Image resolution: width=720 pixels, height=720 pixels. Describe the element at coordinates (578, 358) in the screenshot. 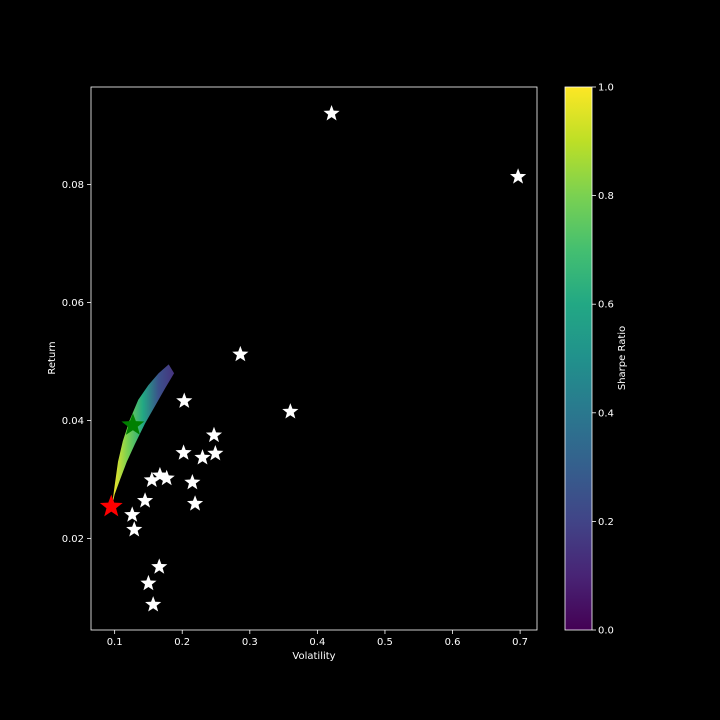

I see `colorbar-gradient` at that location.